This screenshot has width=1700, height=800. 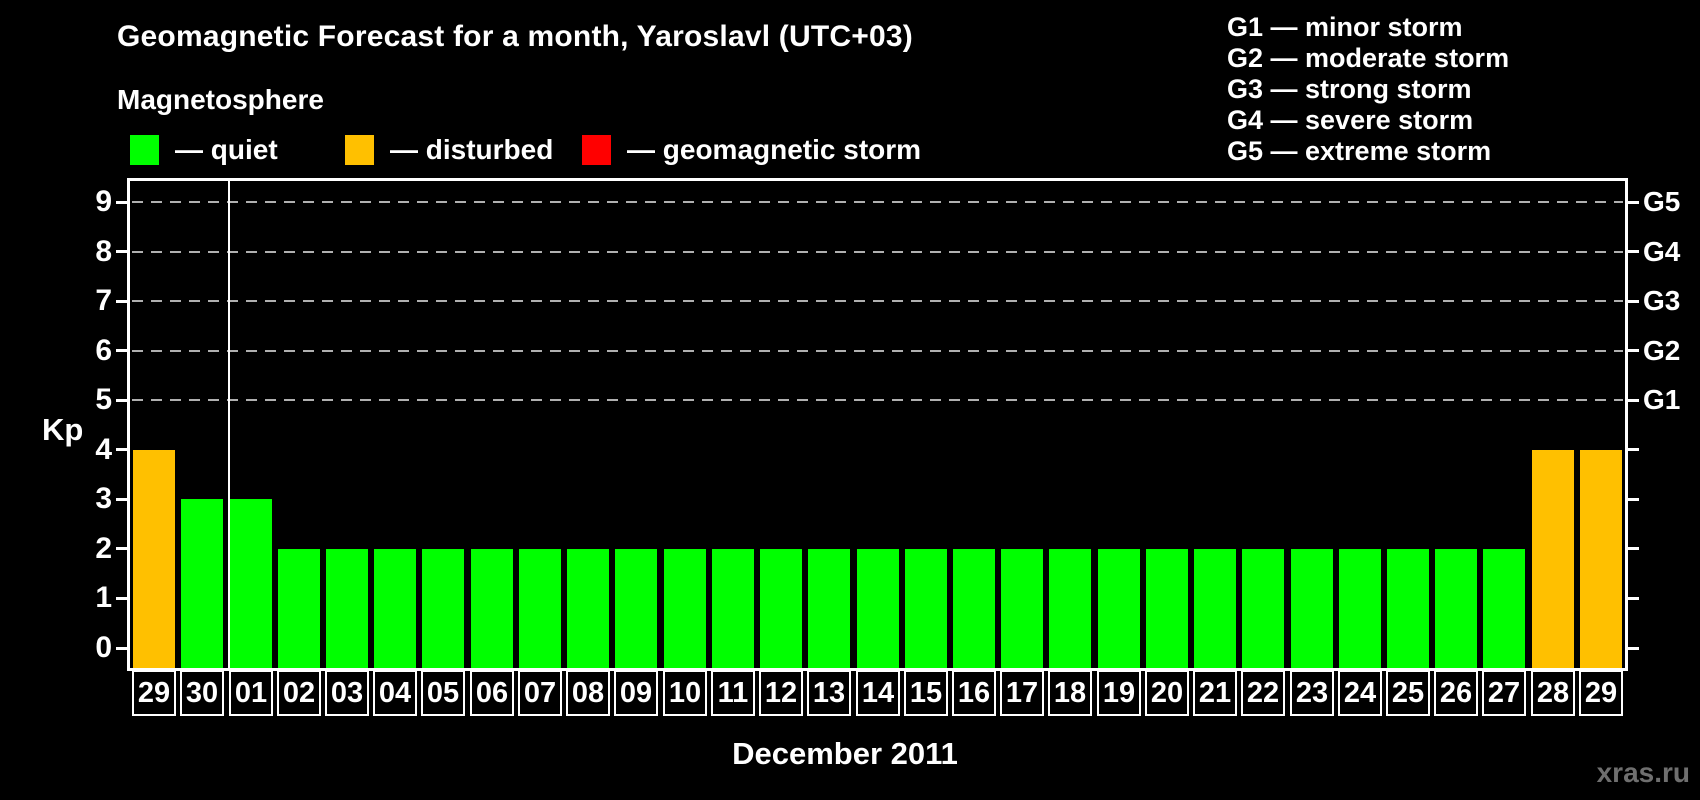 I want to click on y-axis-tick-label-5: 5, so click(x=103, y=400).